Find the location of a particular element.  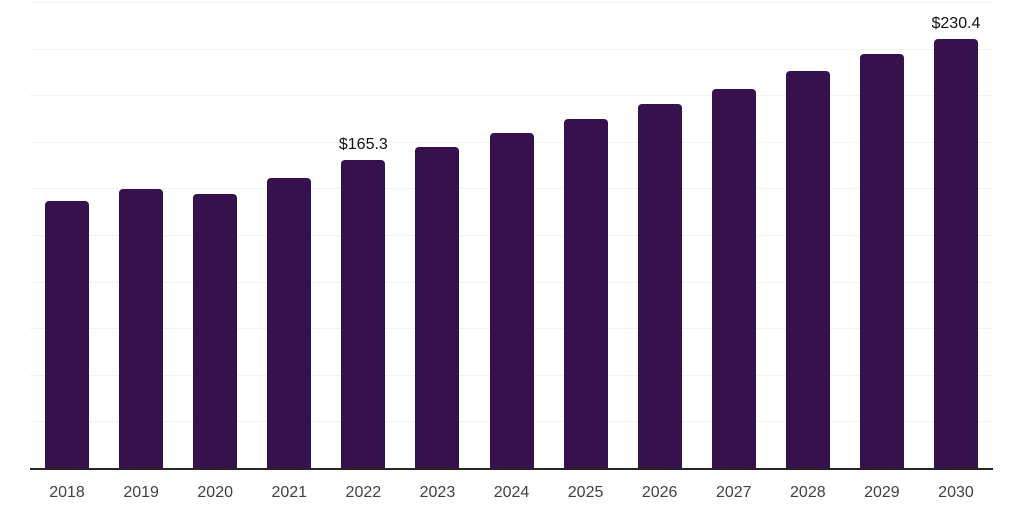

bar-slot-2020 is located at coordinates (215, 235).